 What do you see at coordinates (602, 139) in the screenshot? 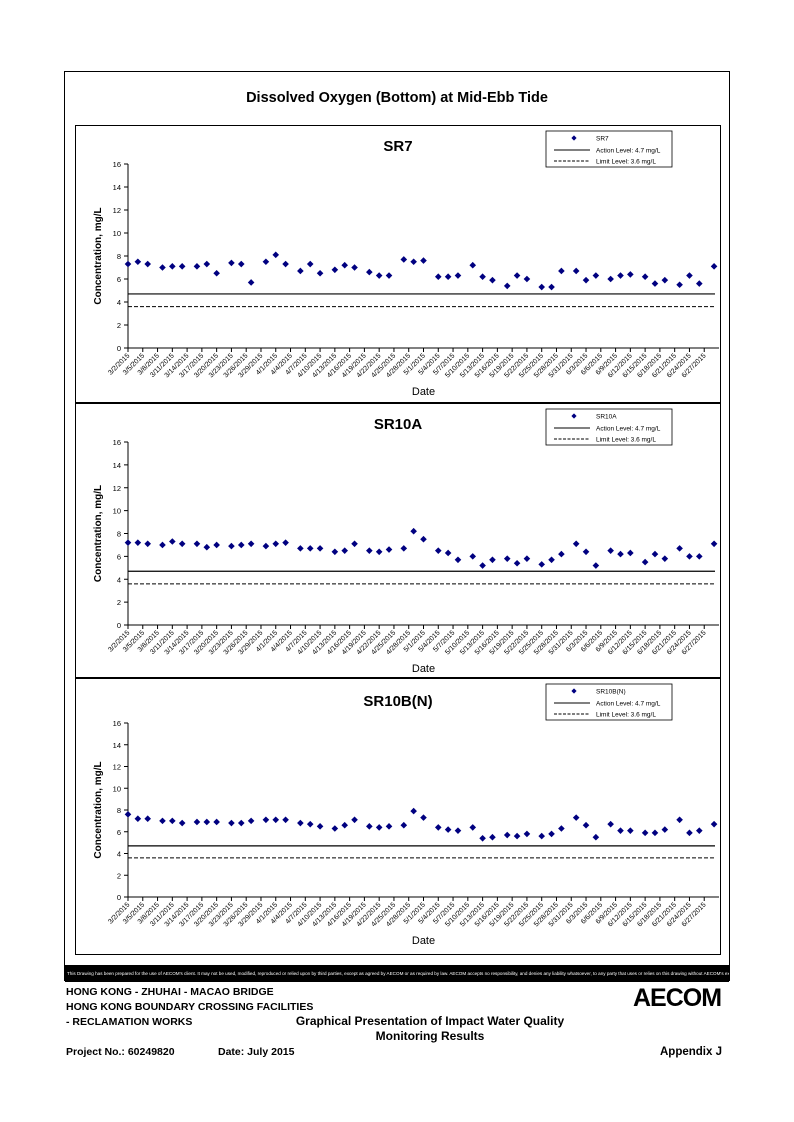
I see `legend-marker-label: SR7` at bounding box center [602, 139].